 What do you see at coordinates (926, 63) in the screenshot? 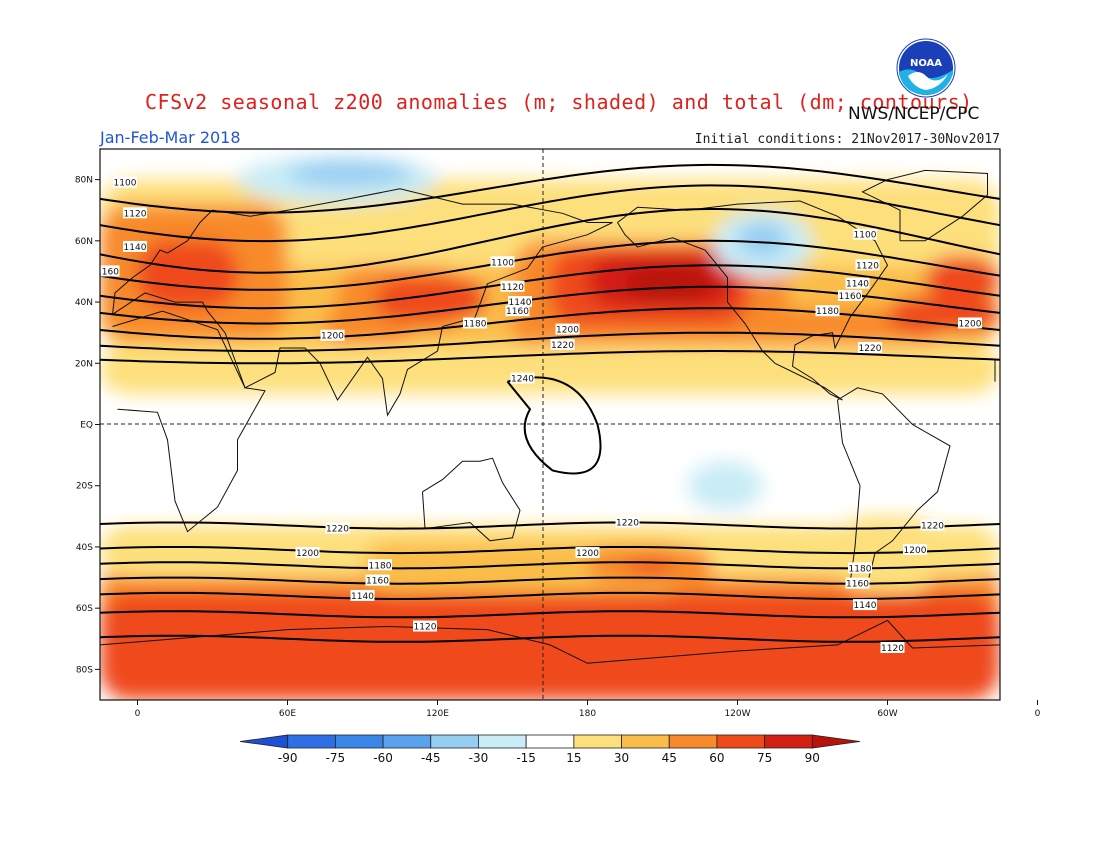
I see `svg-text: NOAA` at bounding box center [926, 63].